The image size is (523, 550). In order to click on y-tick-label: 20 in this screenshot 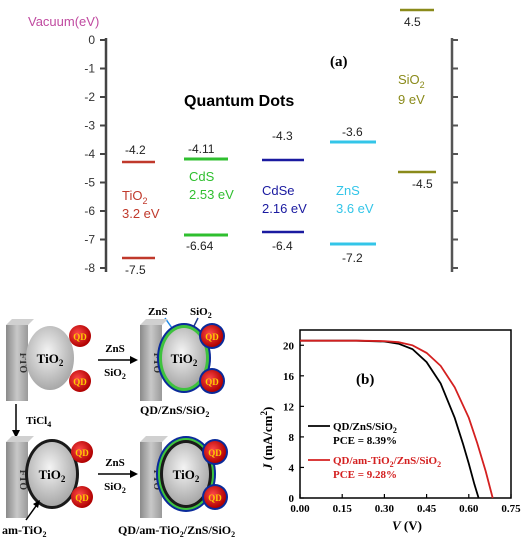, I will do `click(289, 346)`.